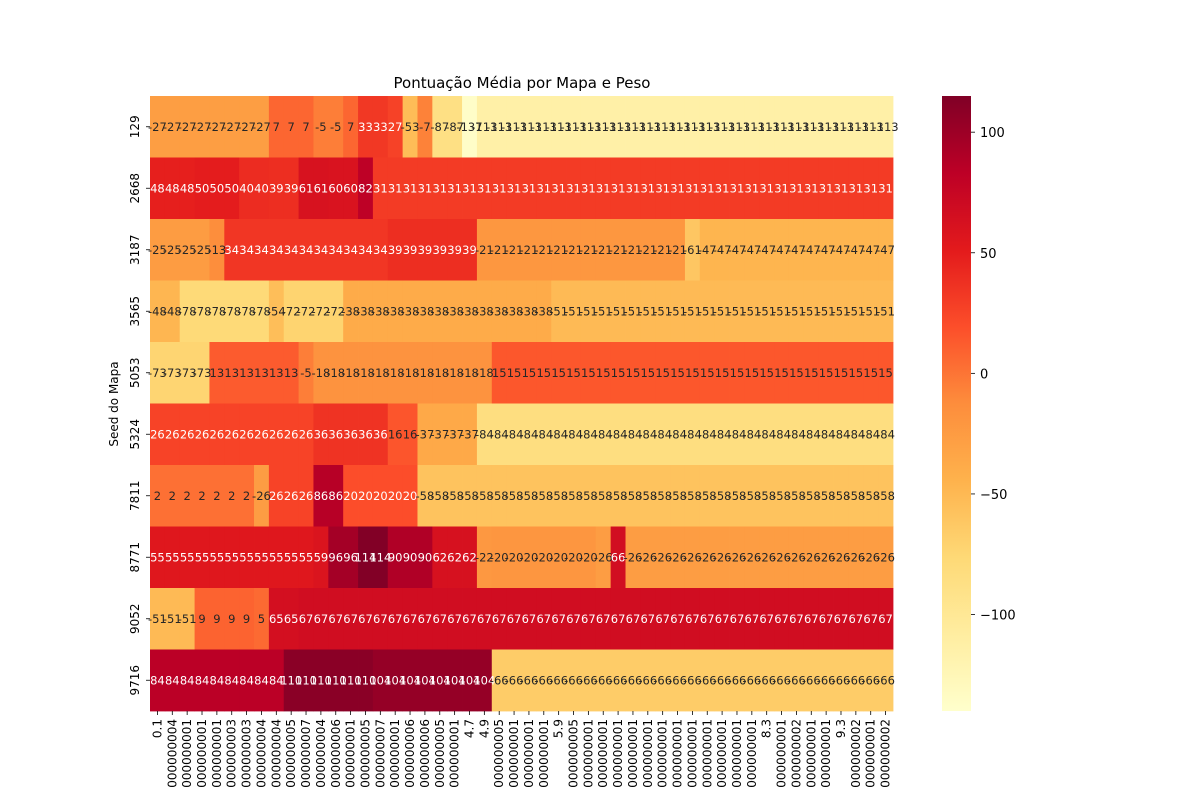 Image resolution: width=1200 pixels, height=800 pixels. Describe the element at coordinates (261, 557) in the screenshot. I see `cell-value: 55` at that location.